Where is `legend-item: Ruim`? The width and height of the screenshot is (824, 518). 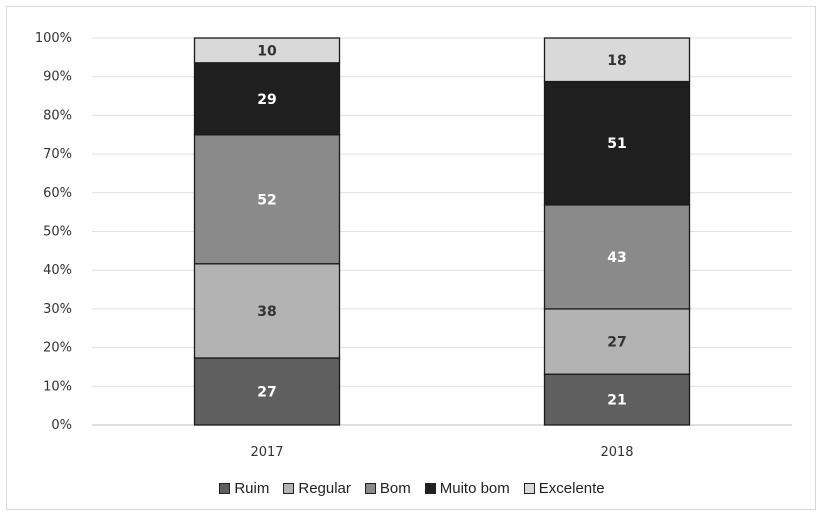
legend-item: Ruim is located at coordinates (244, 488).